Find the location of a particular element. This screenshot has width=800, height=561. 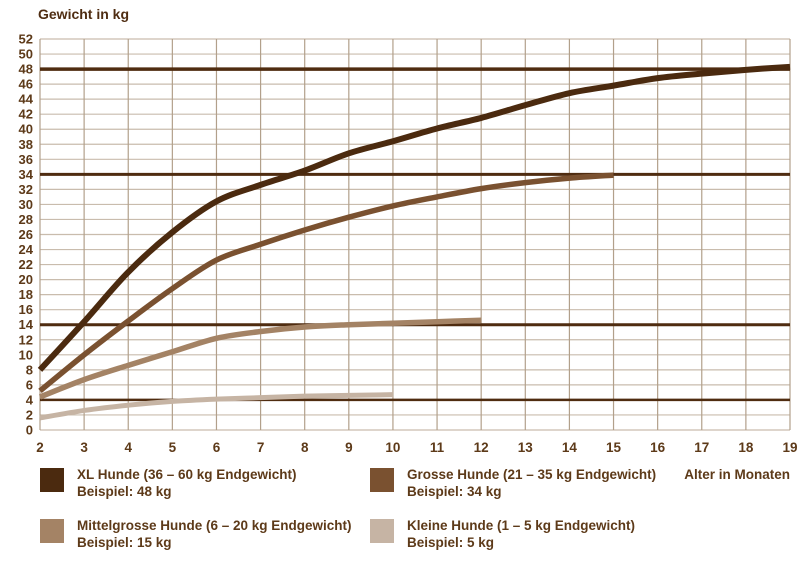

legend-label-xl: XL Hunde (36 – 60 kg Endgewicht) is located at coordinates (187, 474).